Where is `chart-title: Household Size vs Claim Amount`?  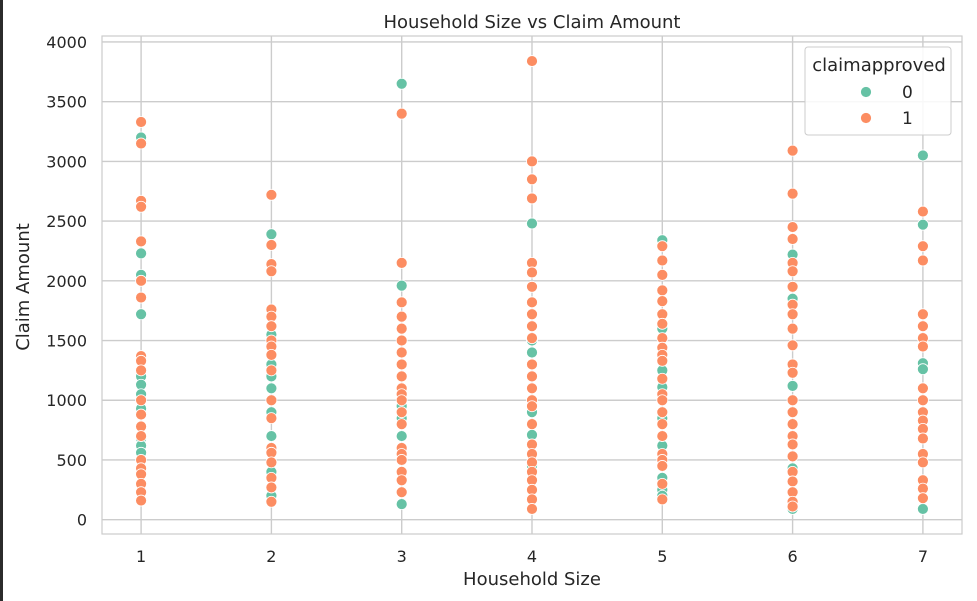
chart-title: Household Size vs Claim Amount is located at coordinates (532, 22).